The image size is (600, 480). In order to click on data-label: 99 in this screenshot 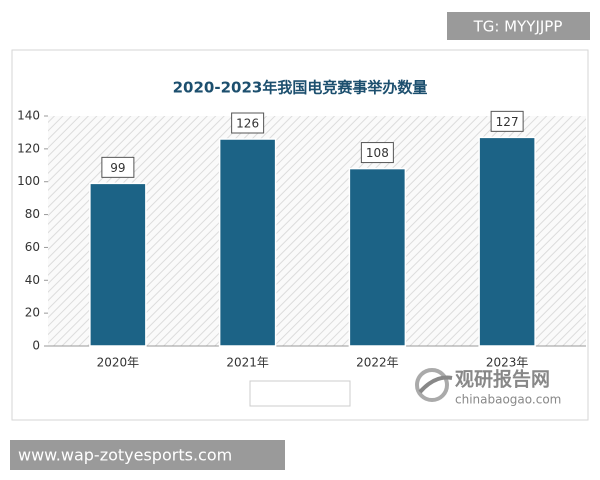, I will do `click(117, 168)`.